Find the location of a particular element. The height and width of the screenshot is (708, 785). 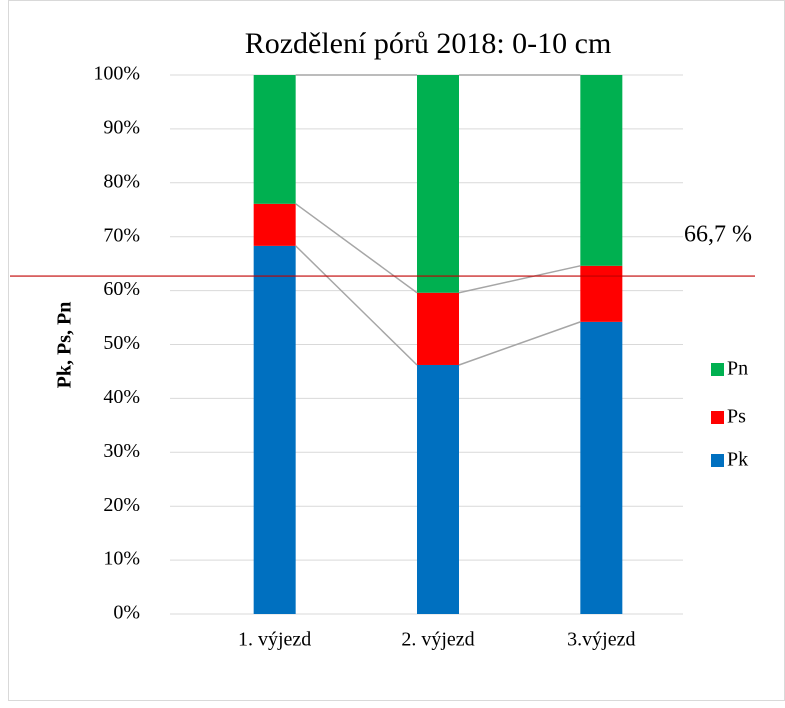

y-tick-label: 10% is located at coordinates (121, 559).